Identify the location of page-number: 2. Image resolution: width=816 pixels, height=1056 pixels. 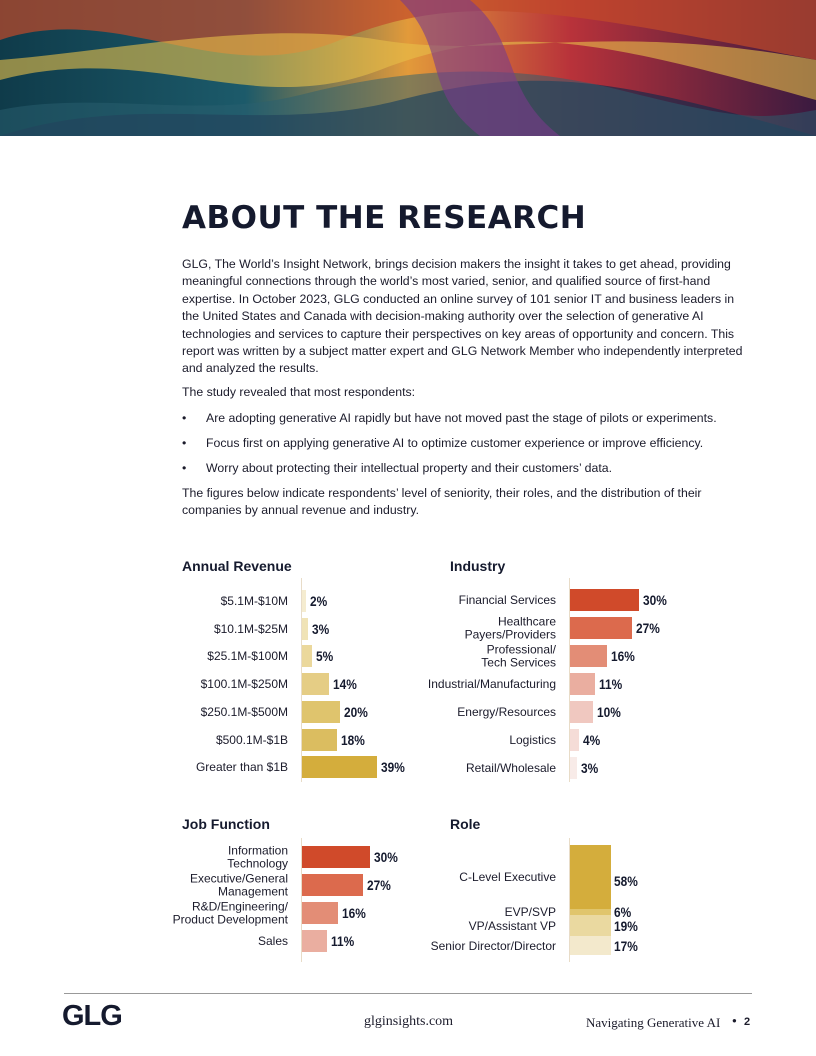
(747, 1022).